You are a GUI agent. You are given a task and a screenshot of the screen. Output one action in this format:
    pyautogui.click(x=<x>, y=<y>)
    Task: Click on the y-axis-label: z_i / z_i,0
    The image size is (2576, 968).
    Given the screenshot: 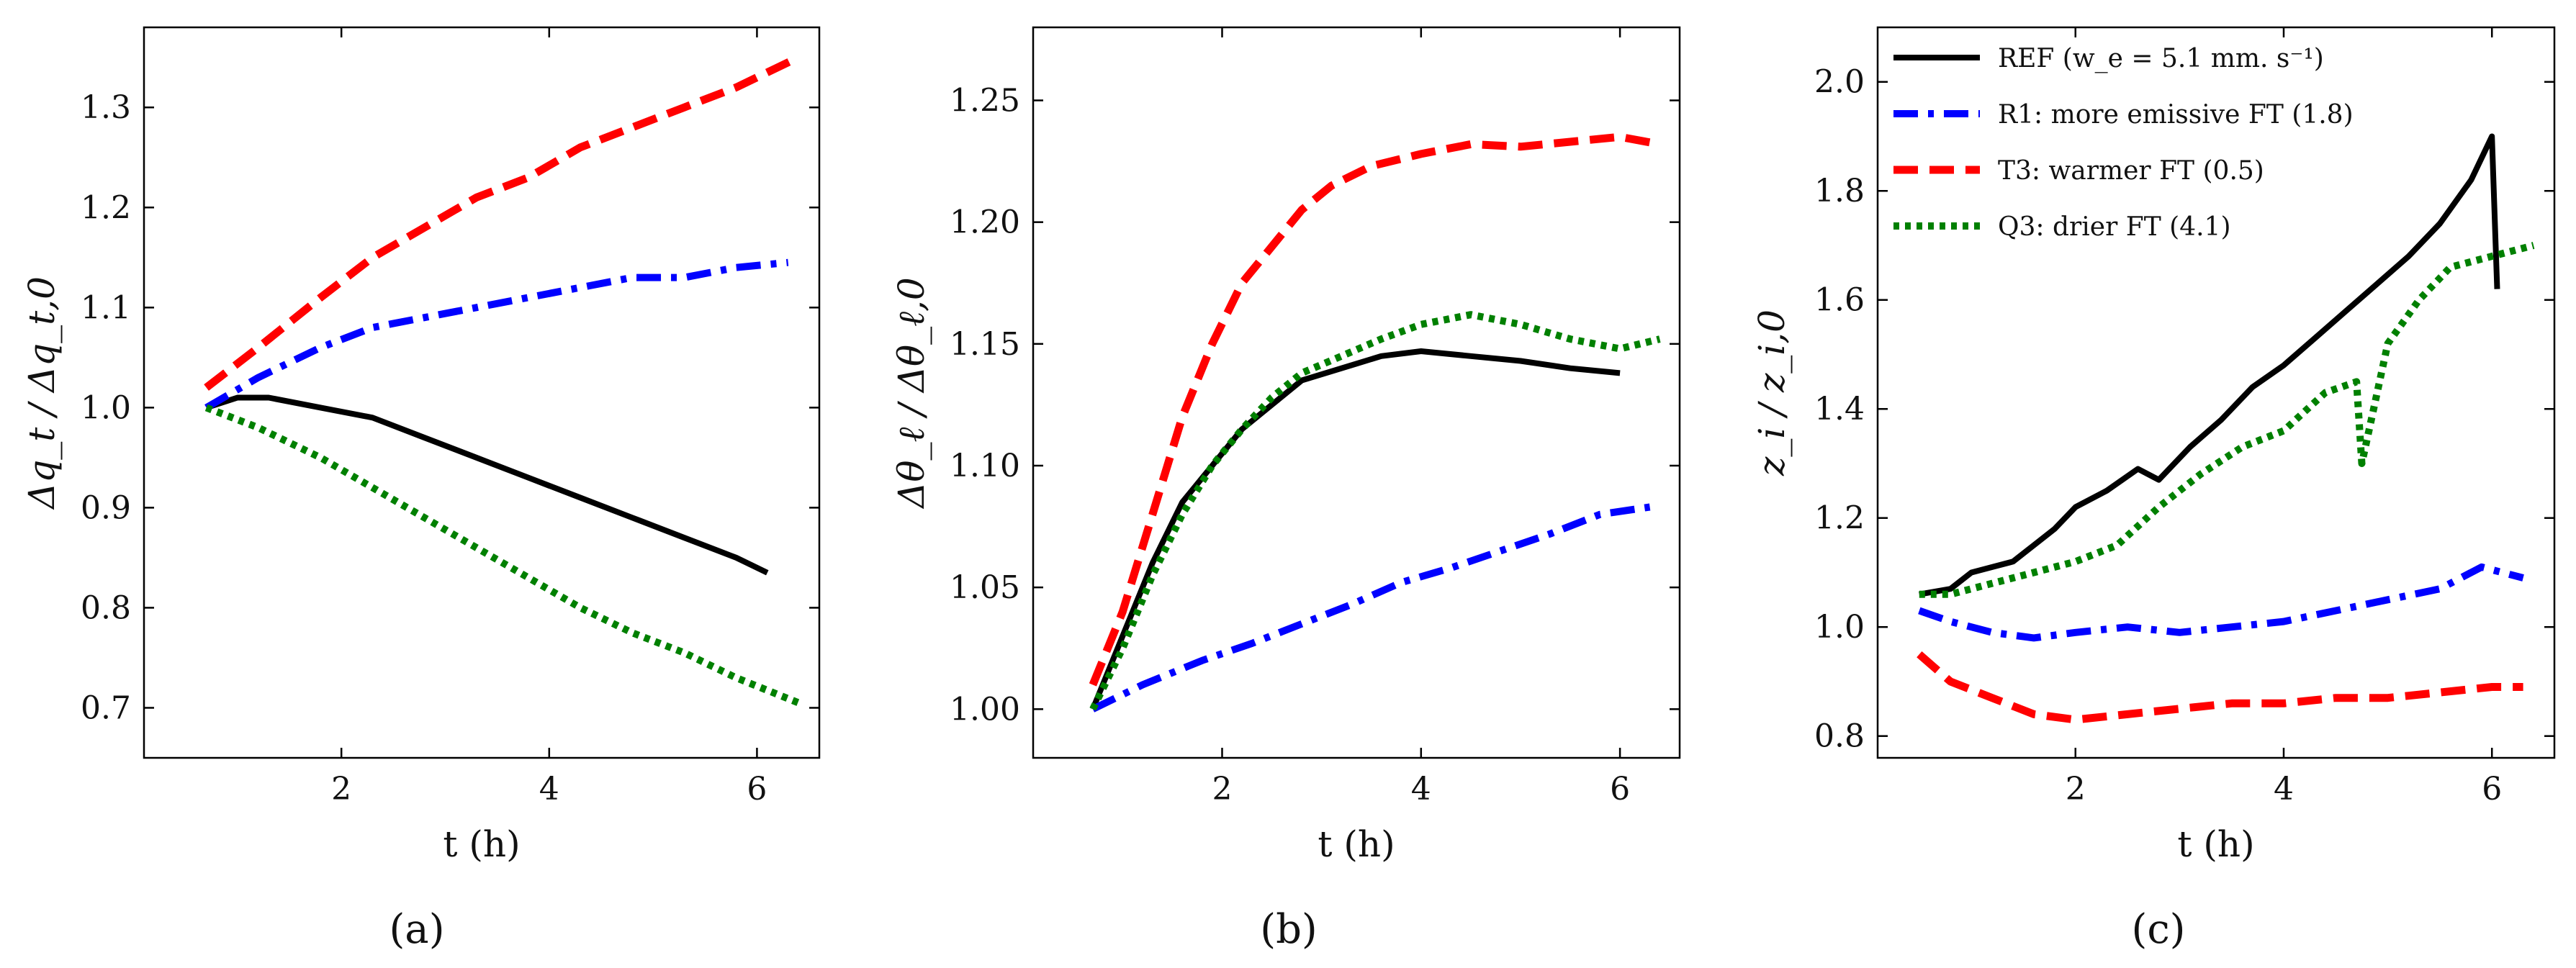 What is the action you would take?
    pyautogui.click(x=1772, y=392)
    